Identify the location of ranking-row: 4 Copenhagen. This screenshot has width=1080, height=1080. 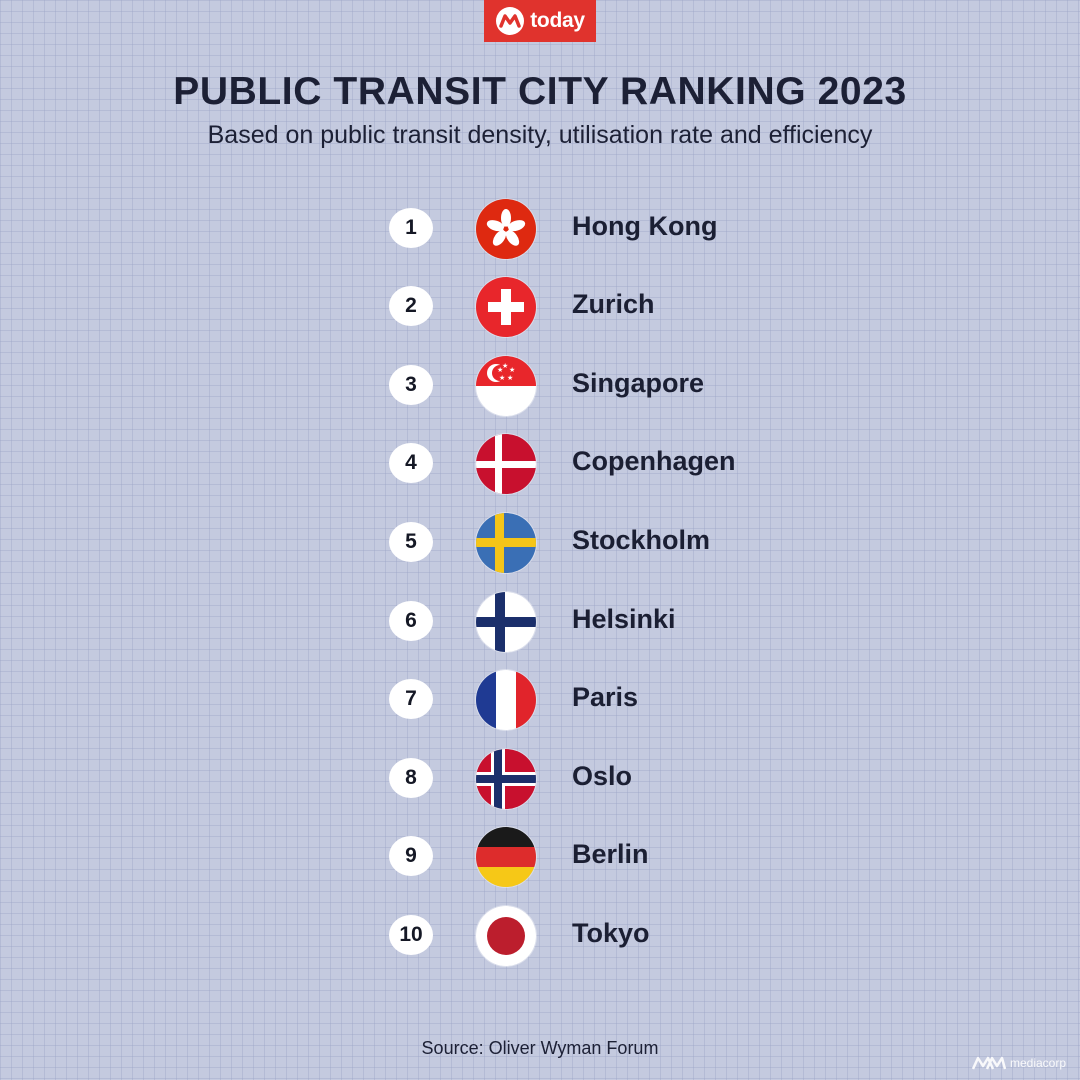
(540, 464).